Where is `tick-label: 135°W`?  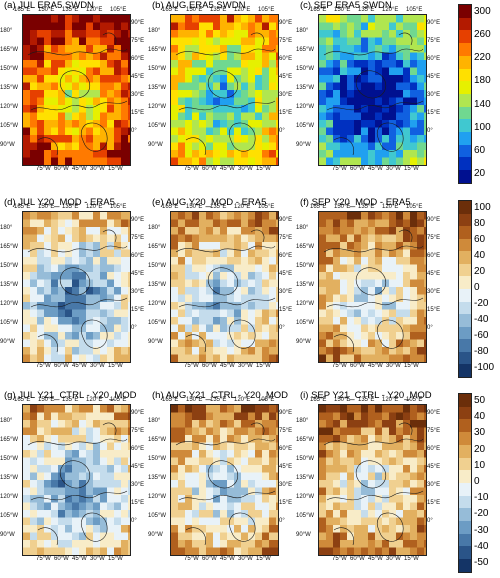 tick-label: 135°W is located at coordinates (9, 88).